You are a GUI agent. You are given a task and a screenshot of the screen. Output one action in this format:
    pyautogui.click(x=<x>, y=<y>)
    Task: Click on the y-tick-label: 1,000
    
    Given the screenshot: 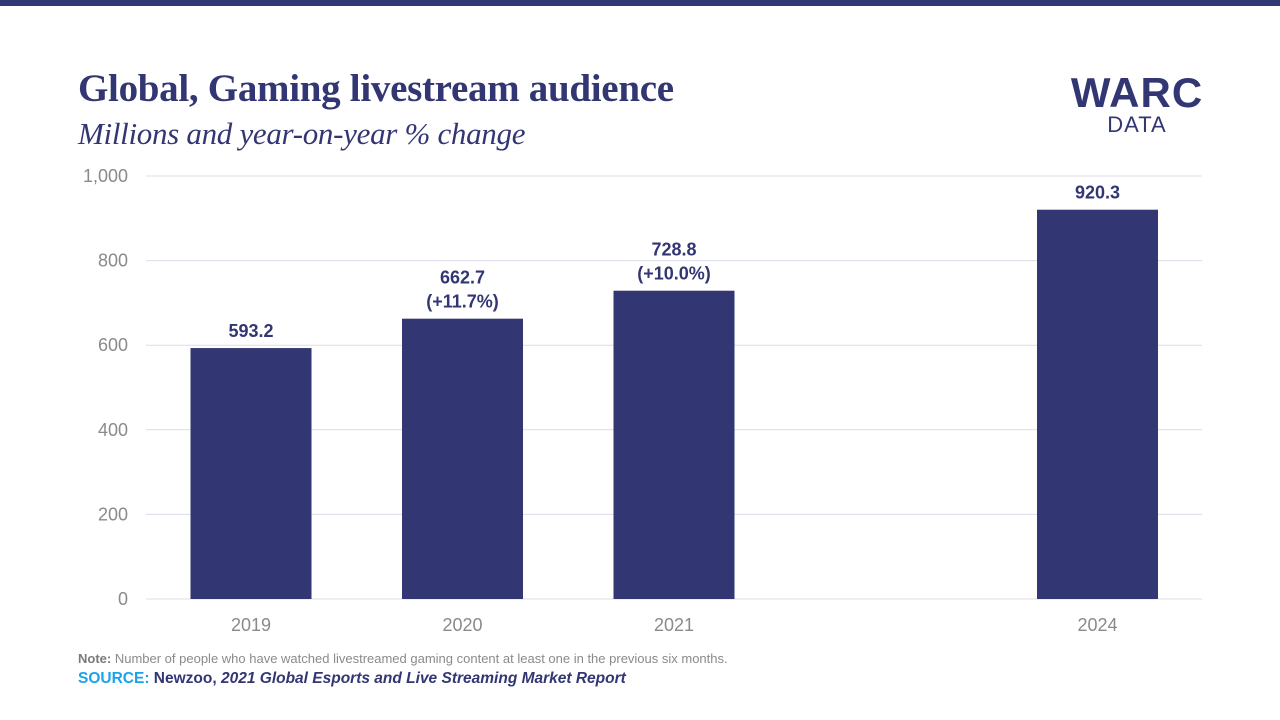 What is the action you would take?
    pyautogui.click(x=105, y=176)
    